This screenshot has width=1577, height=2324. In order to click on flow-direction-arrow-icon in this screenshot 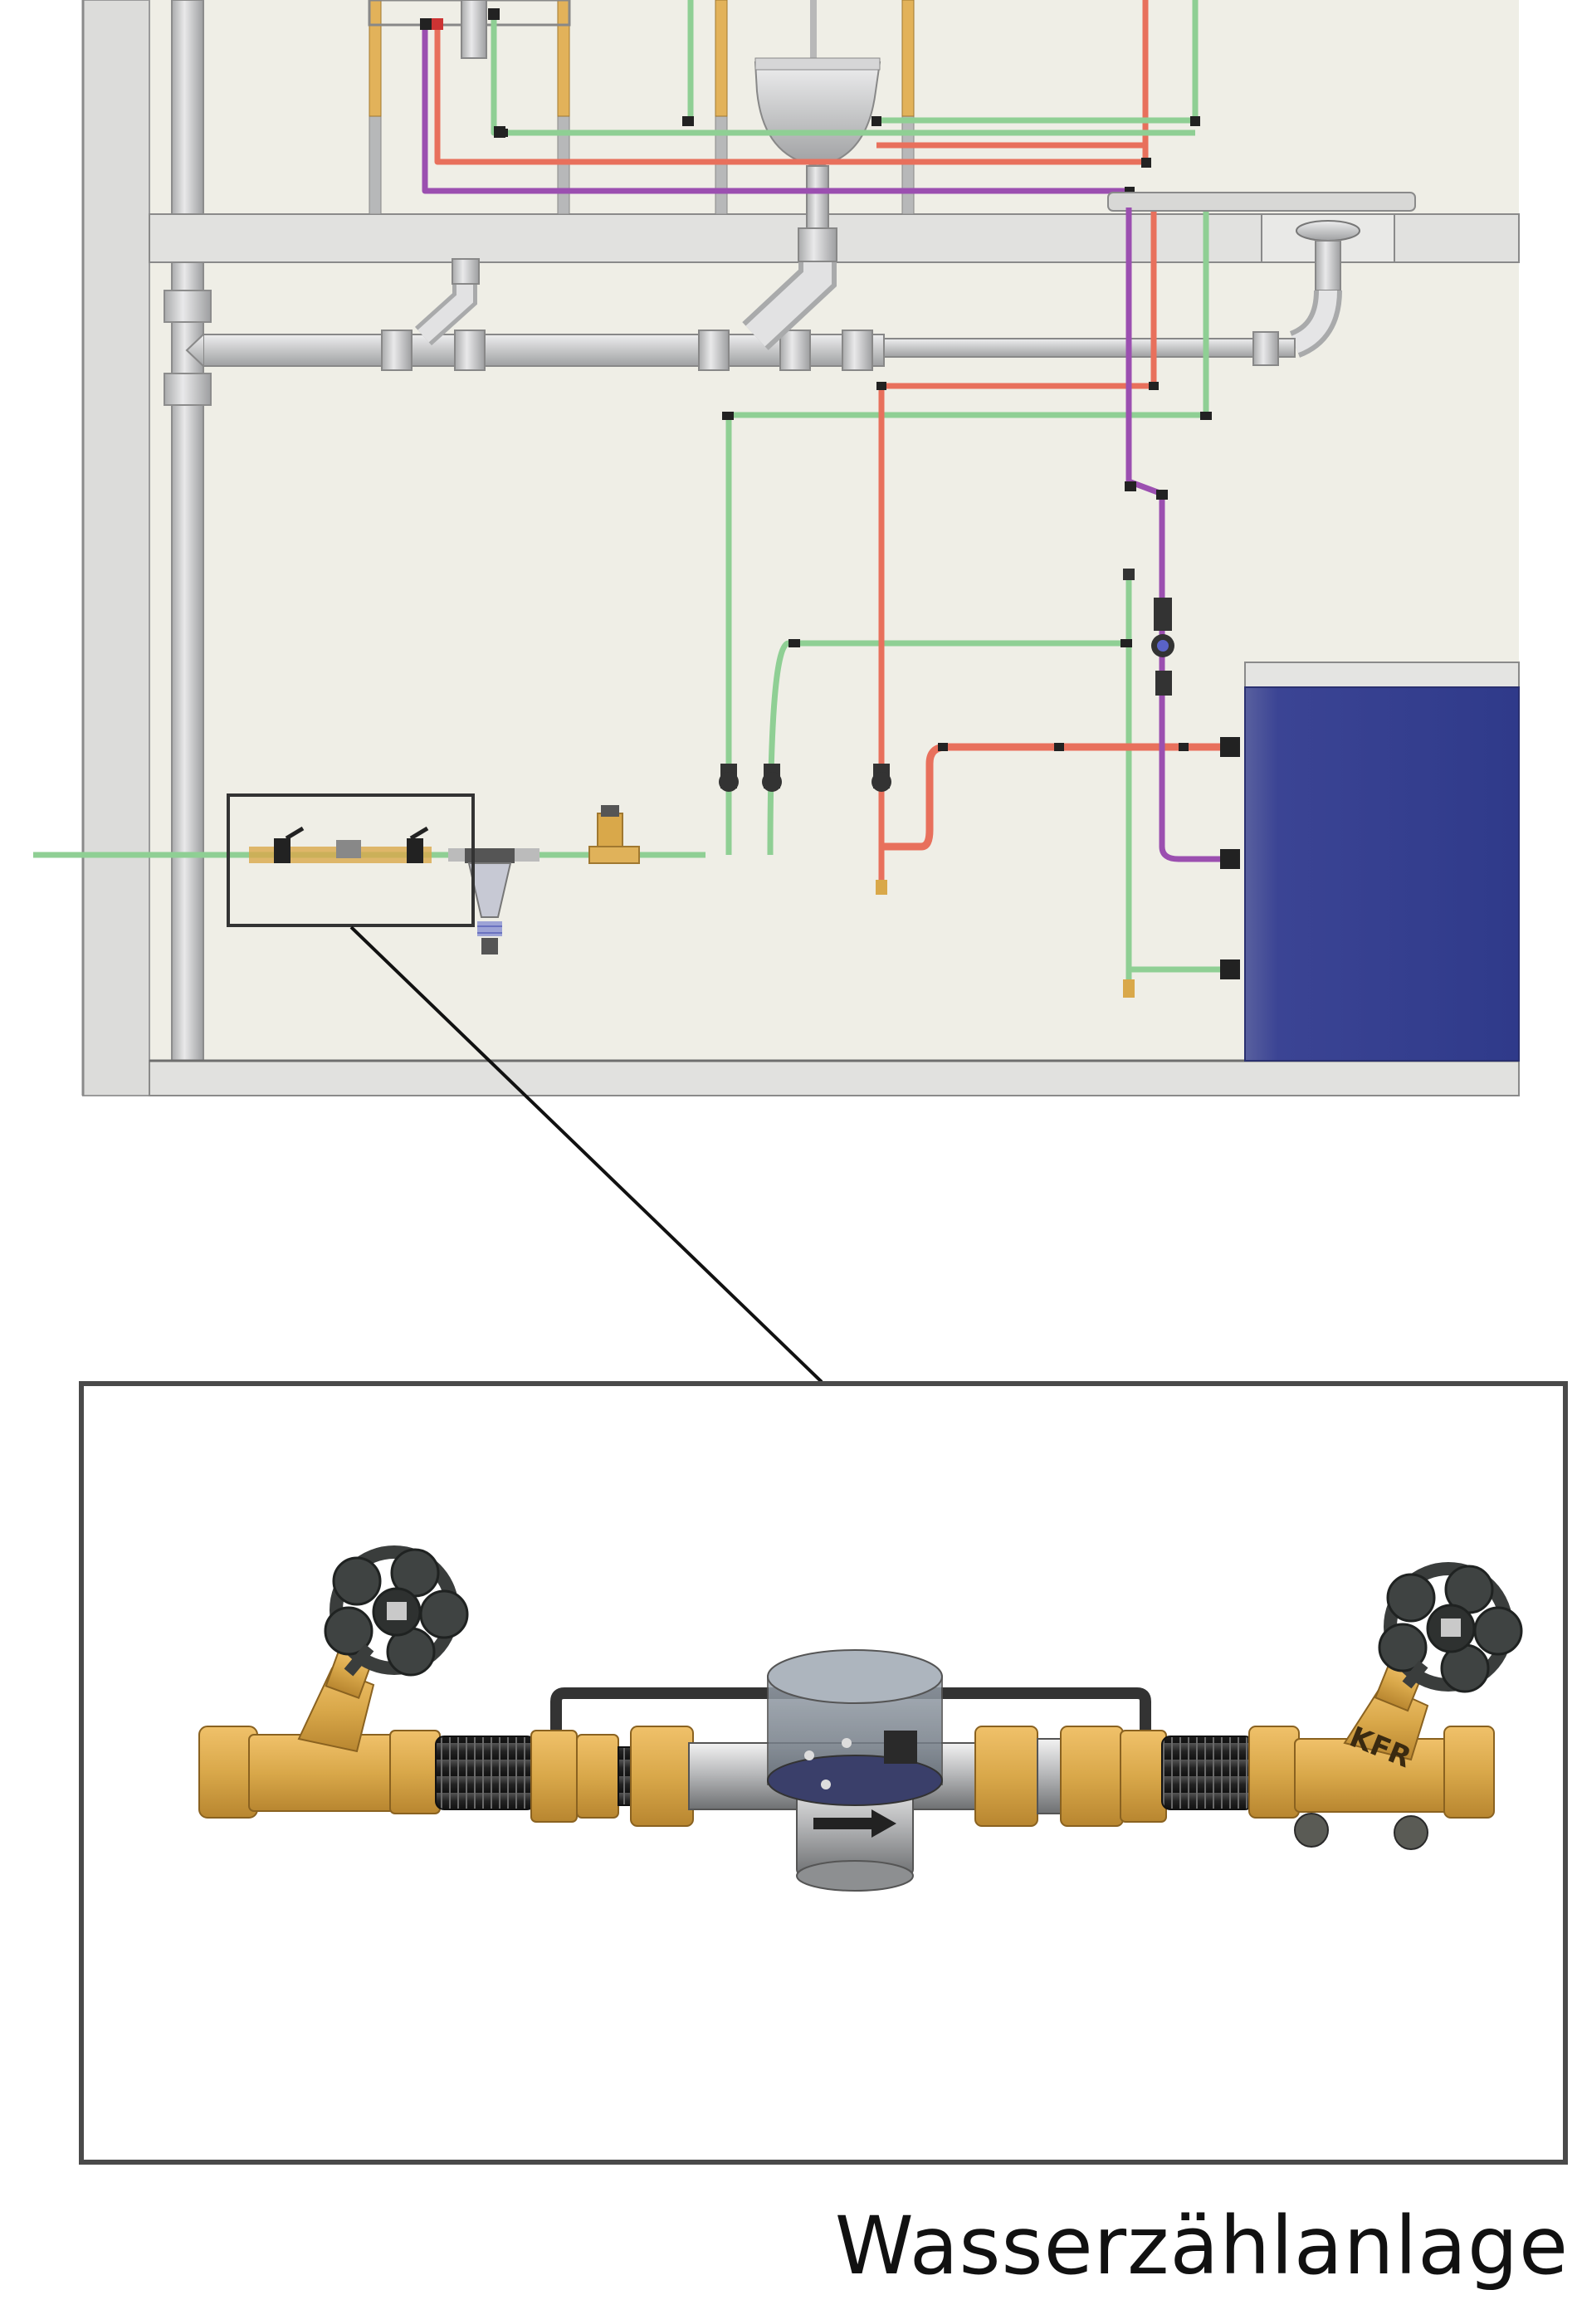, I will do `click(843, 1823)`.